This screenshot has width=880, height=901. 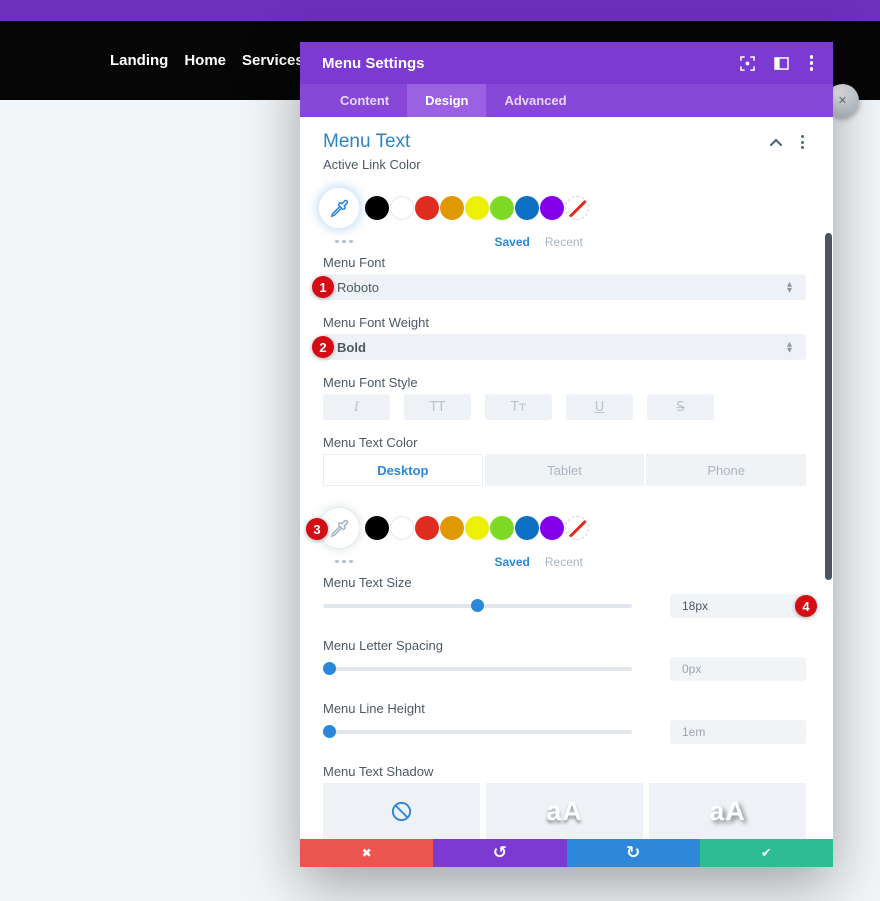 What do you see at coordinates (726, 470) in the screenshot?
I see `device-tab-phone: Phone` at bounding box center [726, 470].